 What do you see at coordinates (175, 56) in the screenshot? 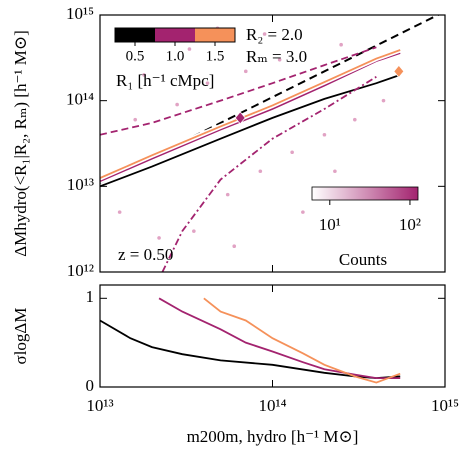
I see `colorbar-tick-label: 1.0` at bounding box center [175, 56].